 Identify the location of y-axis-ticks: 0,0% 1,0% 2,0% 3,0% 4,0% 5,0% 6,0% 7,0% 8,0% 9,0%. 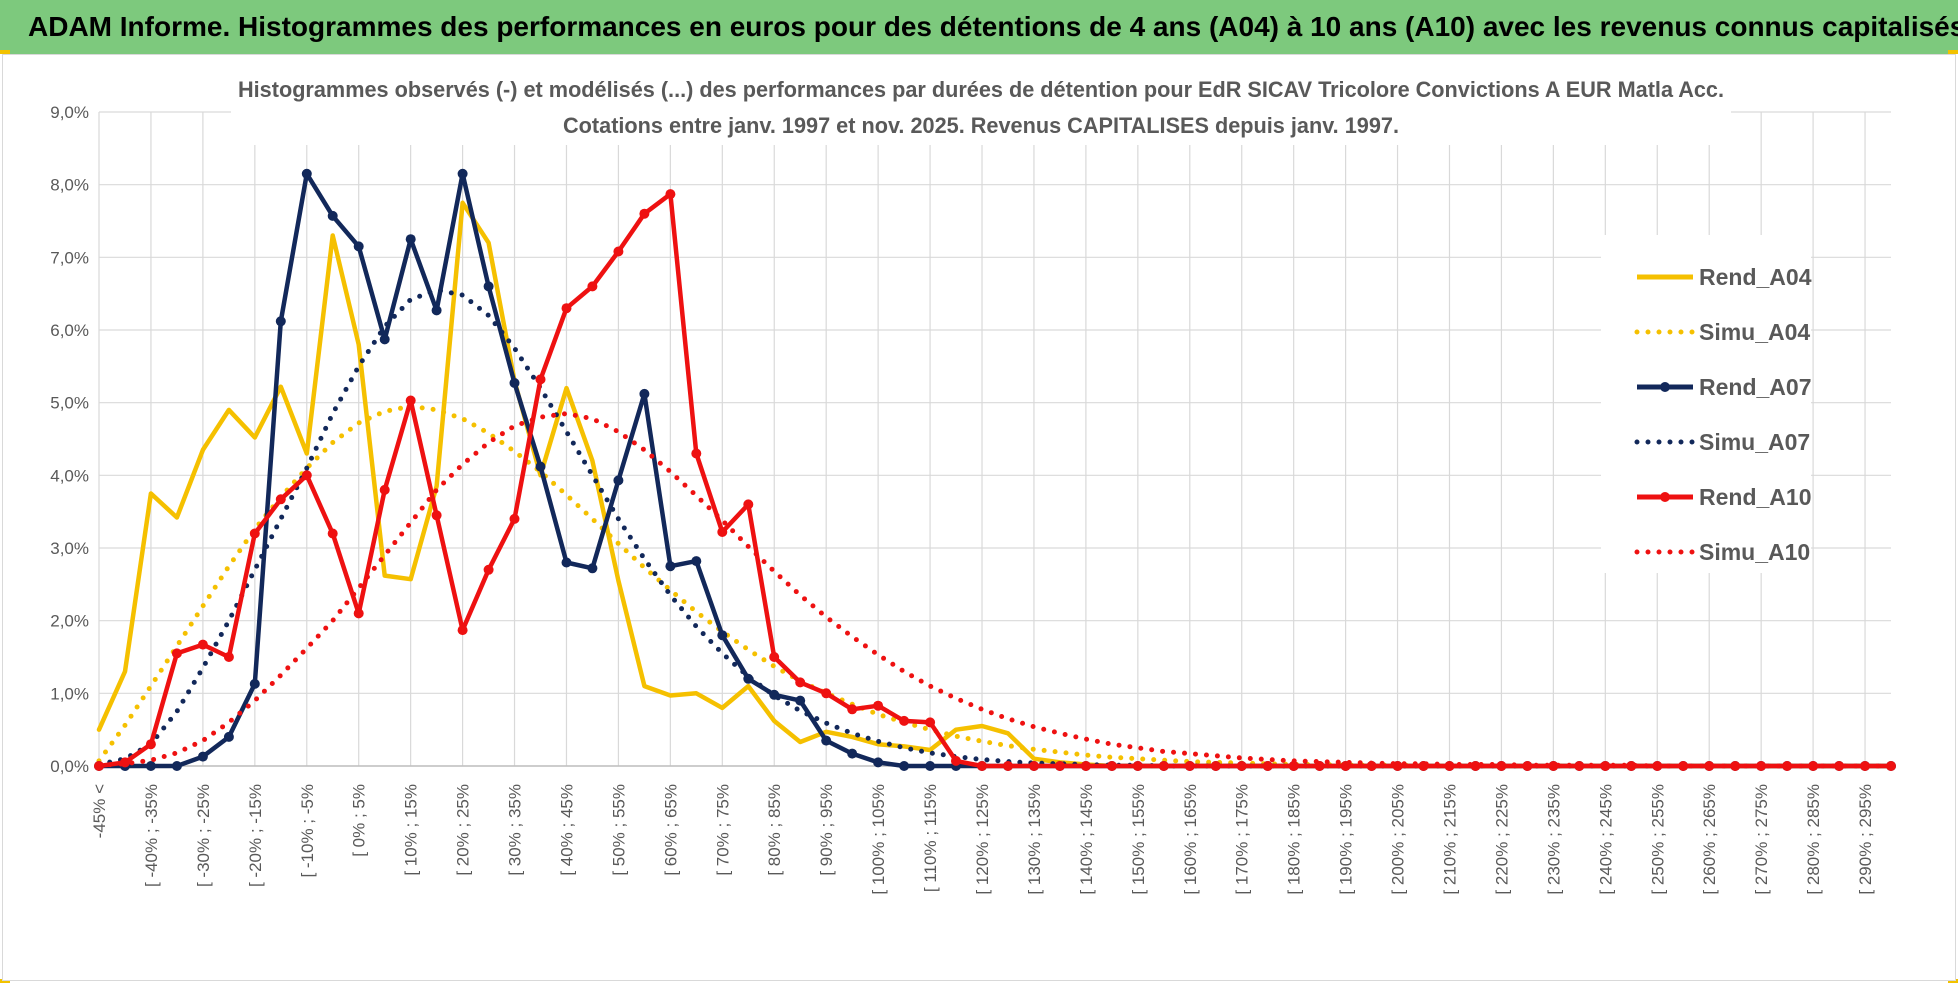
(69, 439).